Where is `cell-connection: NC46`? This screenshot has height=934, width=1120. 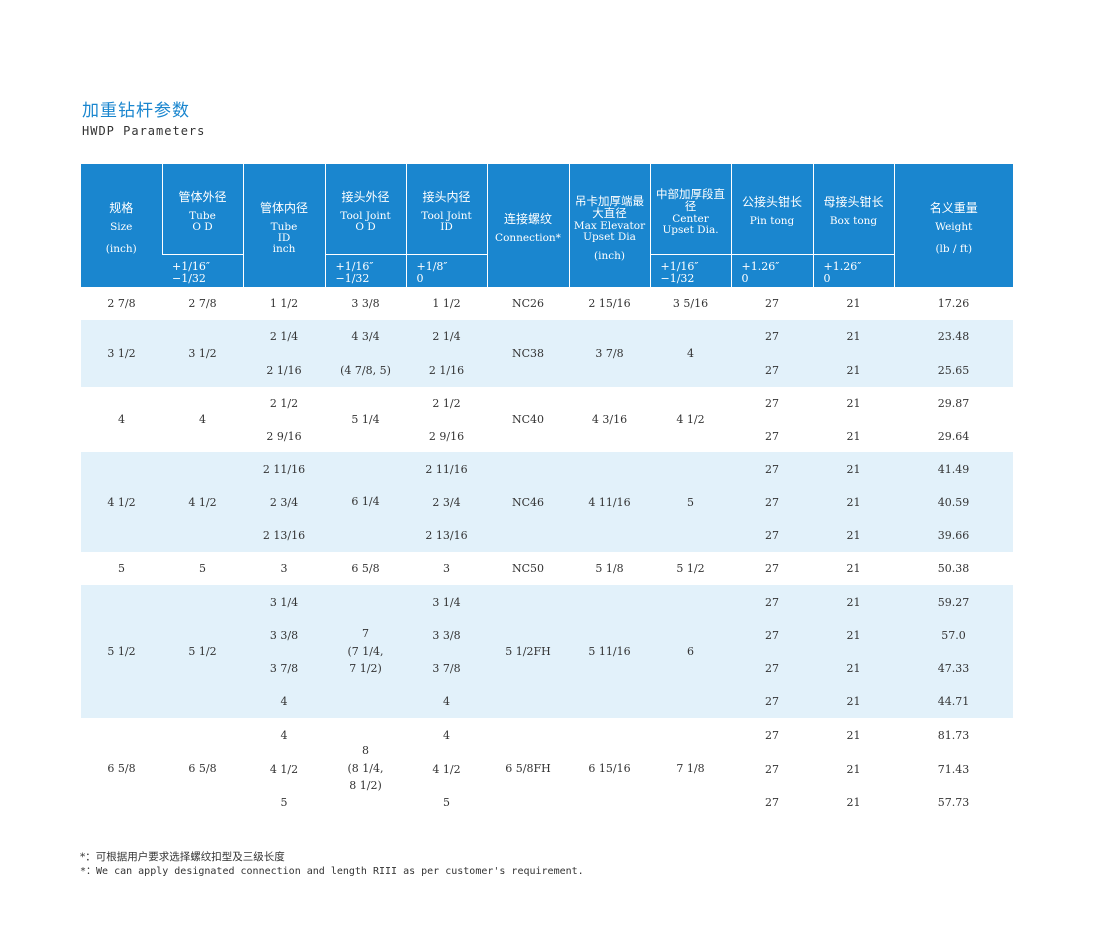 cell-connection: NC46 is located at coordinates (528, 502).